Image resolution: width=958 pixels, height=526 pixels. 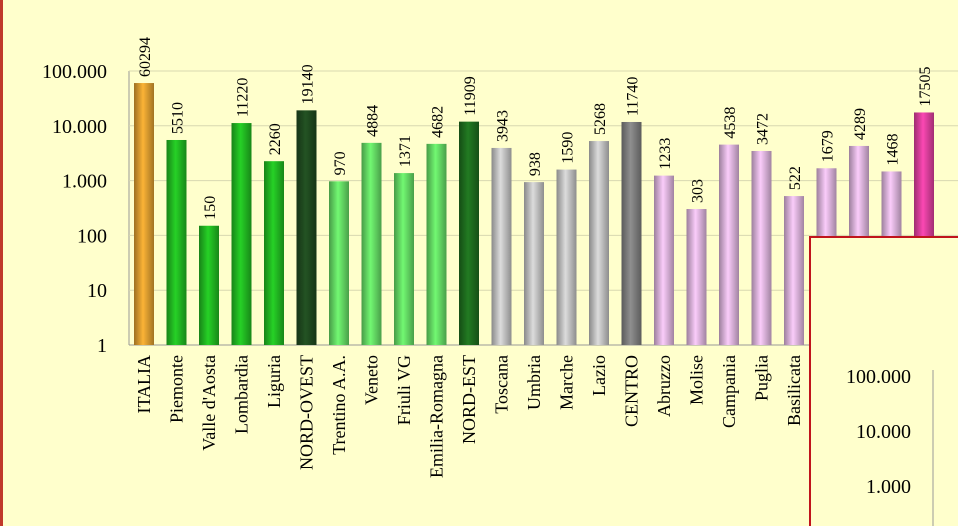 What do you see at coordinates (762, 378) in the screenshot?
I see `x-tick-label: Puglia` at bounding box center [762, 378].